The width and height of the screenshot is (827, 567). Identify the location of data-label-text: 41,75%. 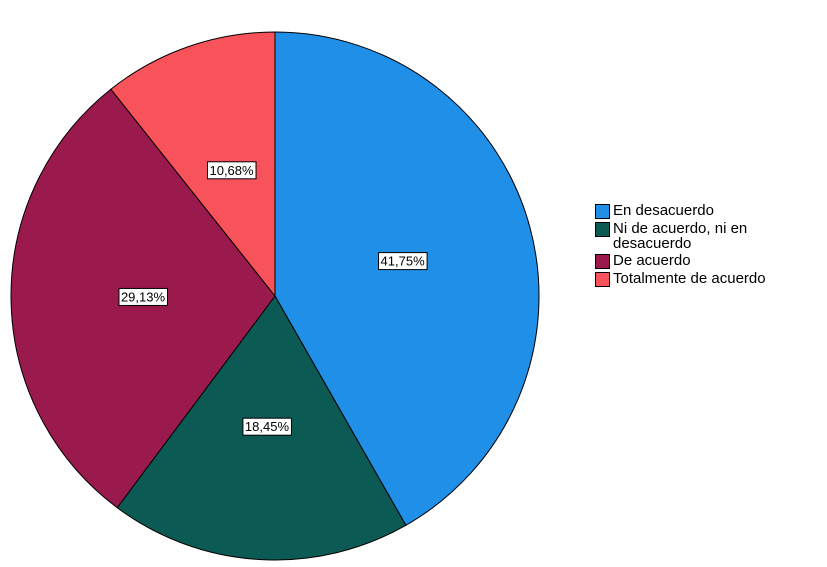
(403, 261).